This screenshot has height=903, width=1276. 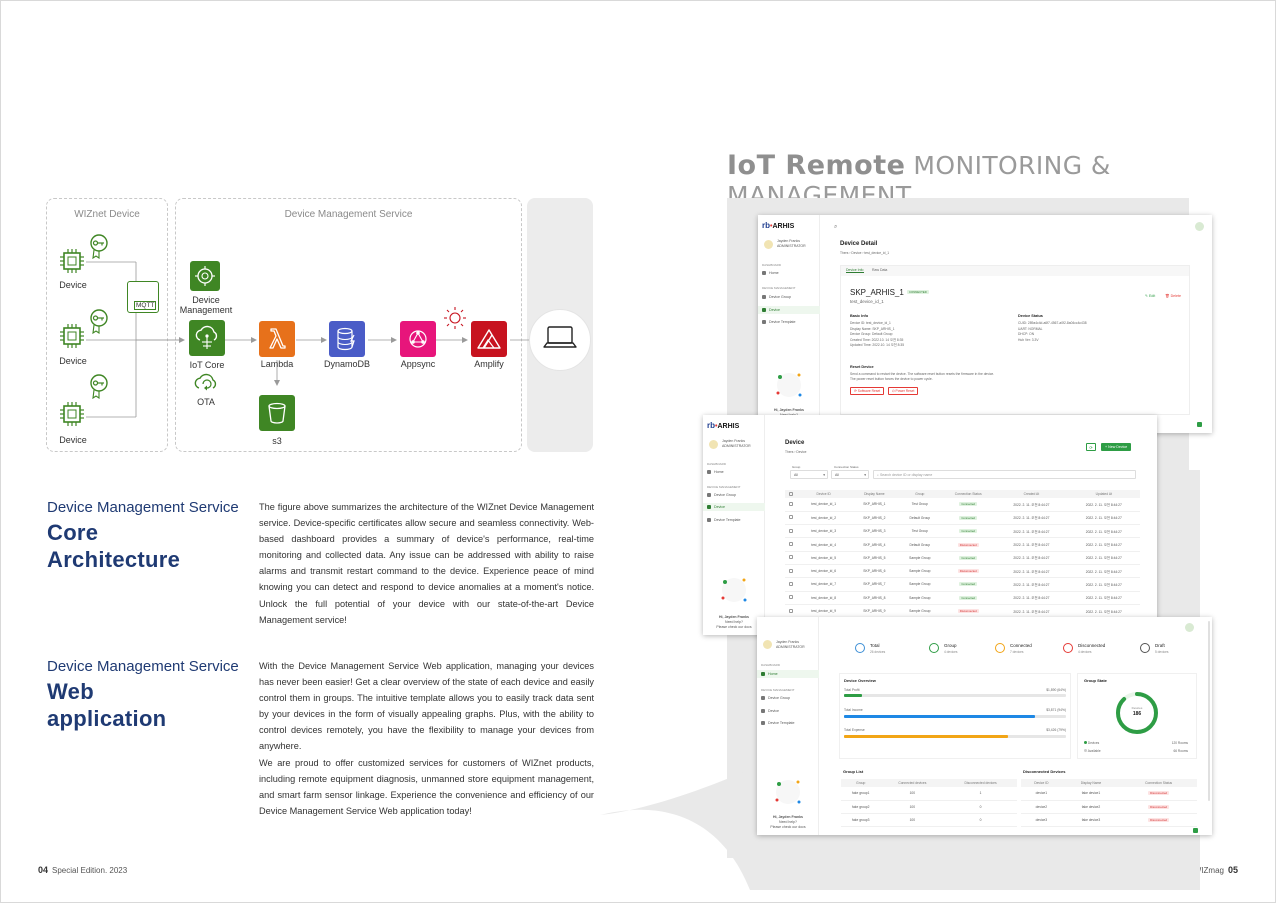 I want to click on table-row: device2 fake device2 Disconnected, so click(x=1109, y=807).